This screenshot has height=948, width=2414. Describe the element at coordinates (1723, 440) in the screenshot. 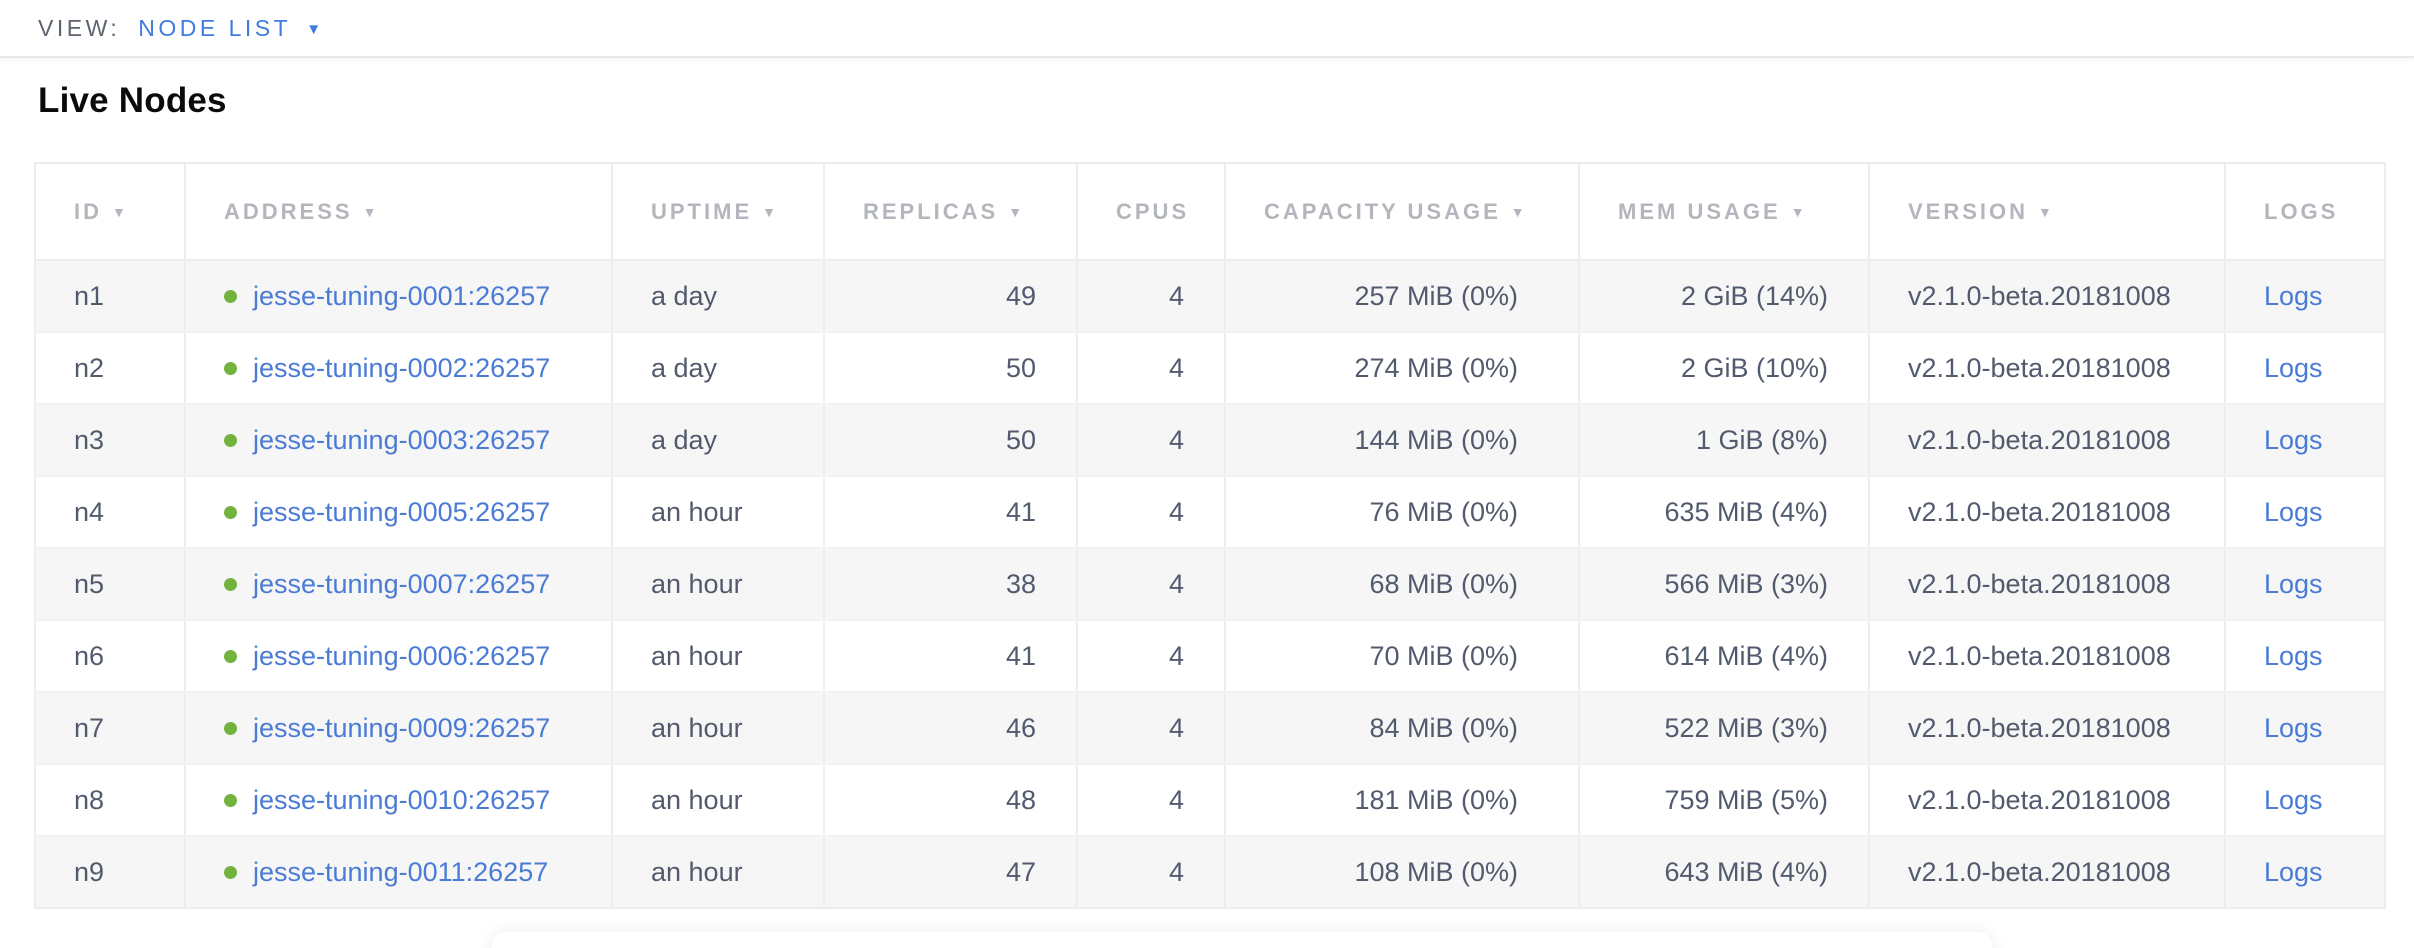

I see `node-mem-usage-cell: 1 GiB (8%)` at that location.